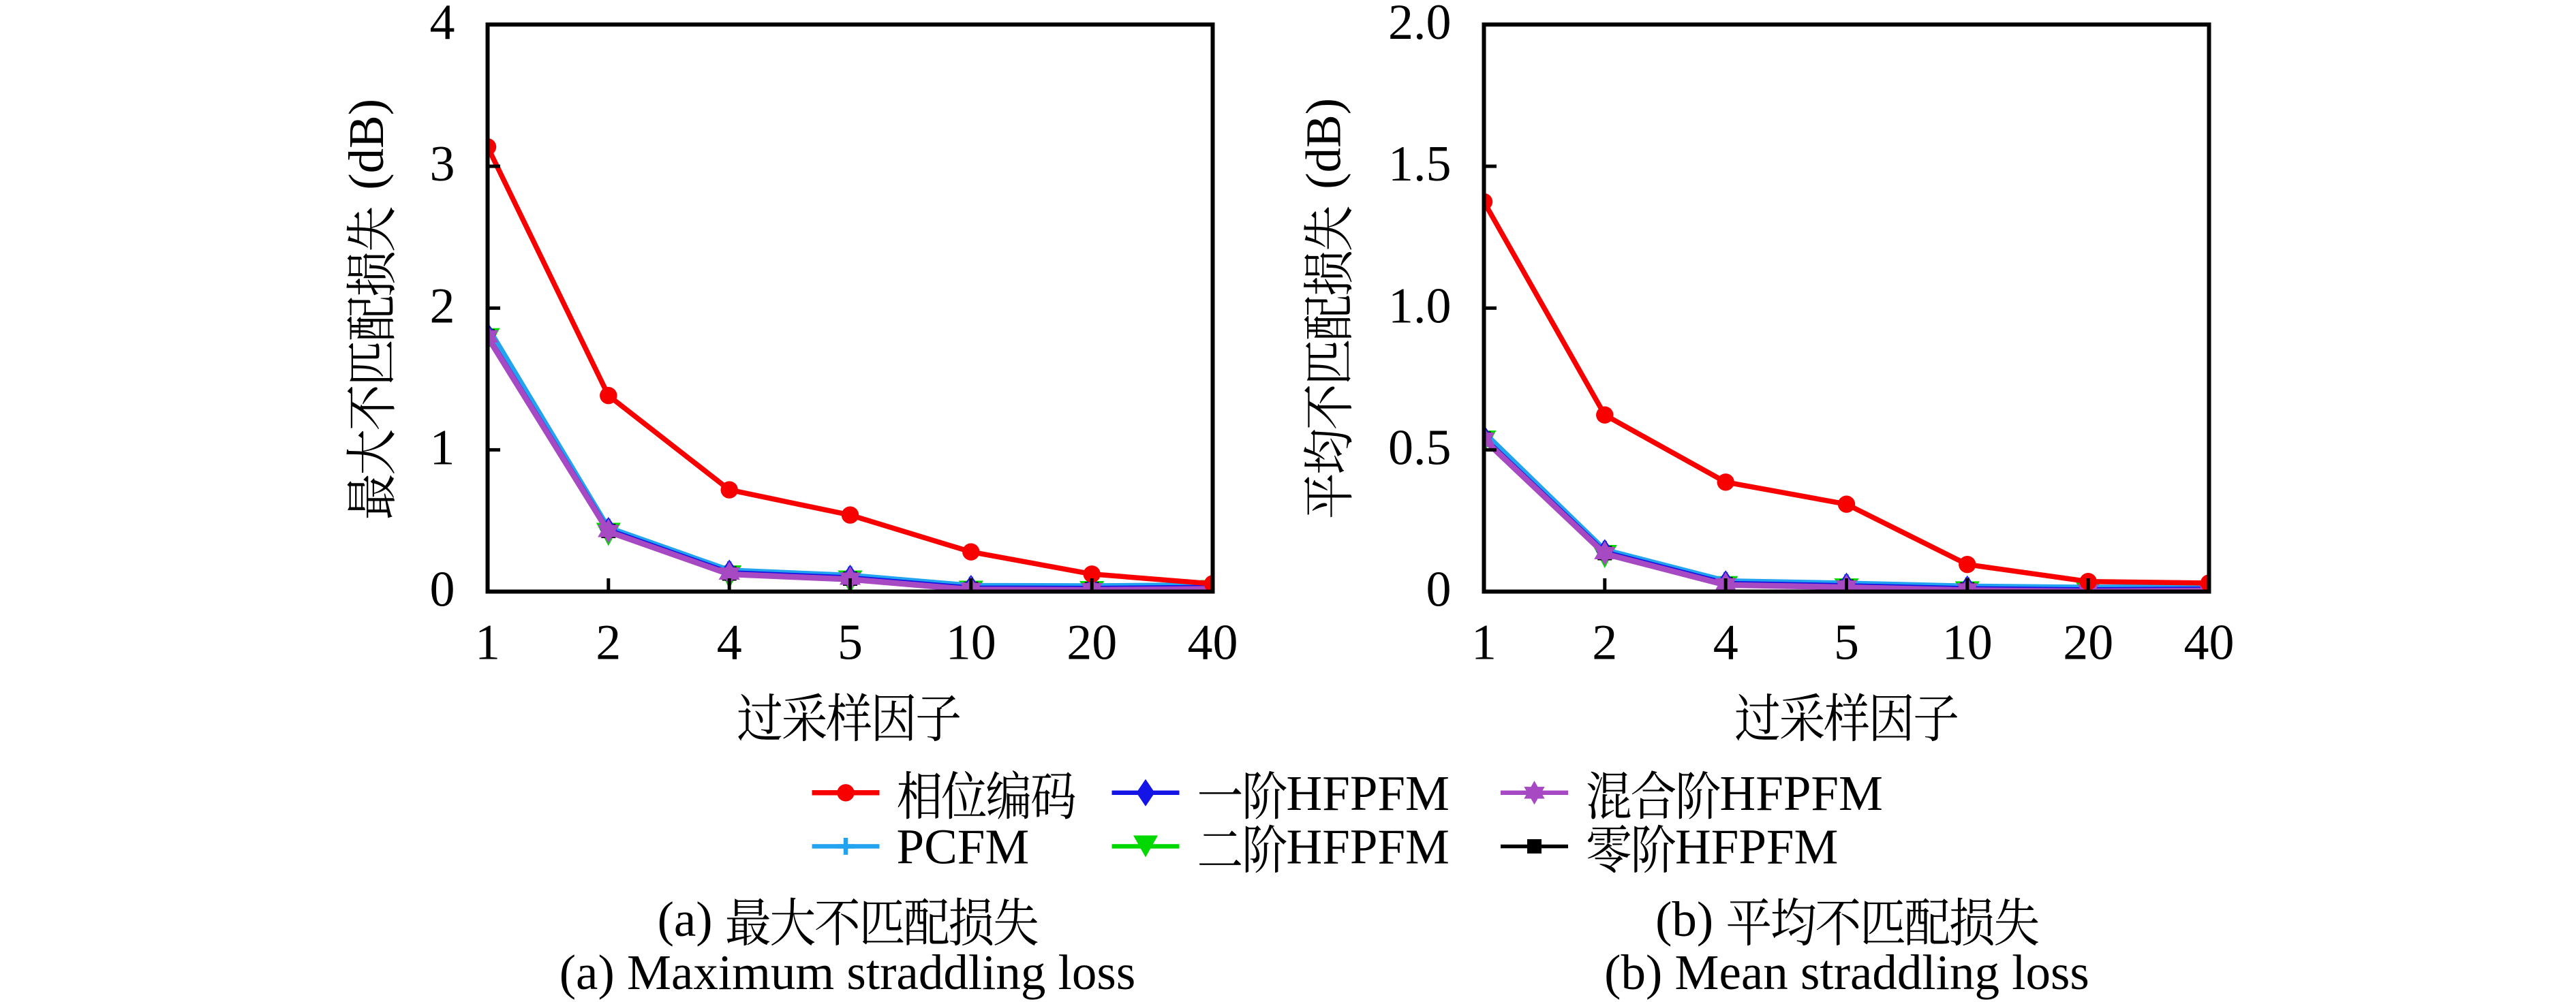 Image resolution: width=2576 pixels, height=1002 pixels. What do you see at coordinates (1420, 25) in the screenshot?
I see `svg-text: 2.0` at bounding box center [1420, 25].